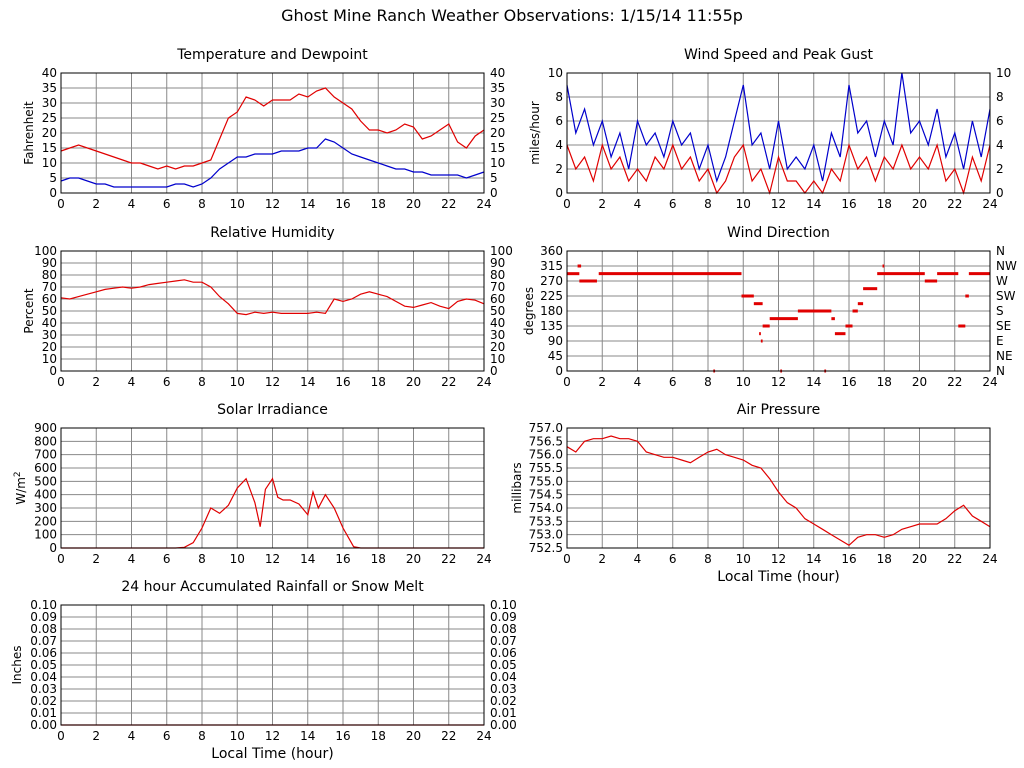  Describe the element at coordinates (1000, 145) in the screenshot. I see `right-tick-label: 4` at that location.